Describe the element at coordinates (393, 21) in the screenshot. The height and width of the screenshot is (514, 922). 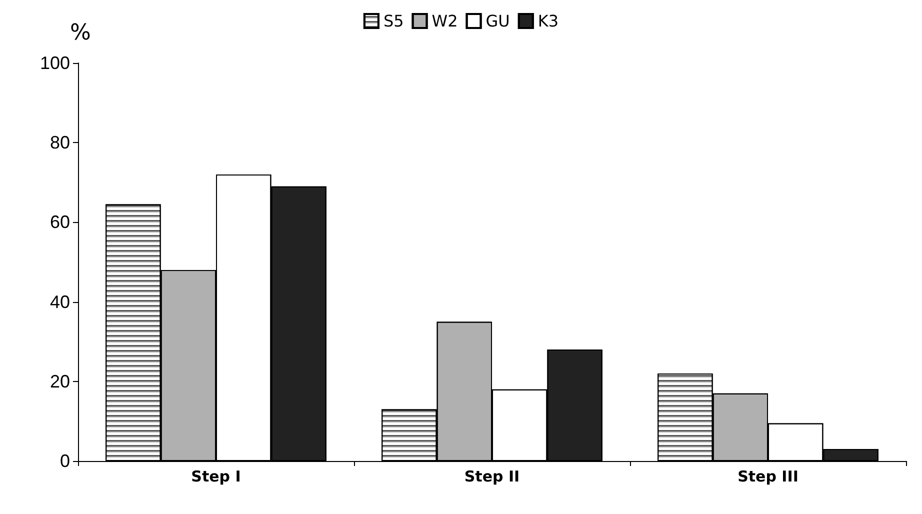
I see `legend-label: S5` at that location.